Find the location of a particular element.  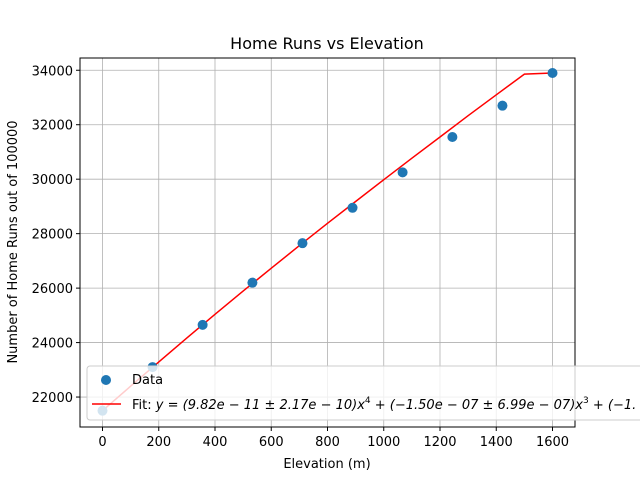

legend-fit-mid: + (−1.50e − 07 ± 6.99e − 07)x is located at coordinates (477, 405).